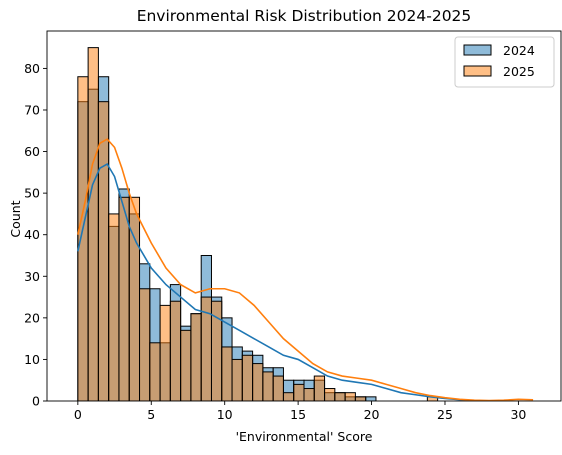 The height and width of the screenshot is (455, 562). I want to click on x-tick-label-2: 10, so click(225, 414).